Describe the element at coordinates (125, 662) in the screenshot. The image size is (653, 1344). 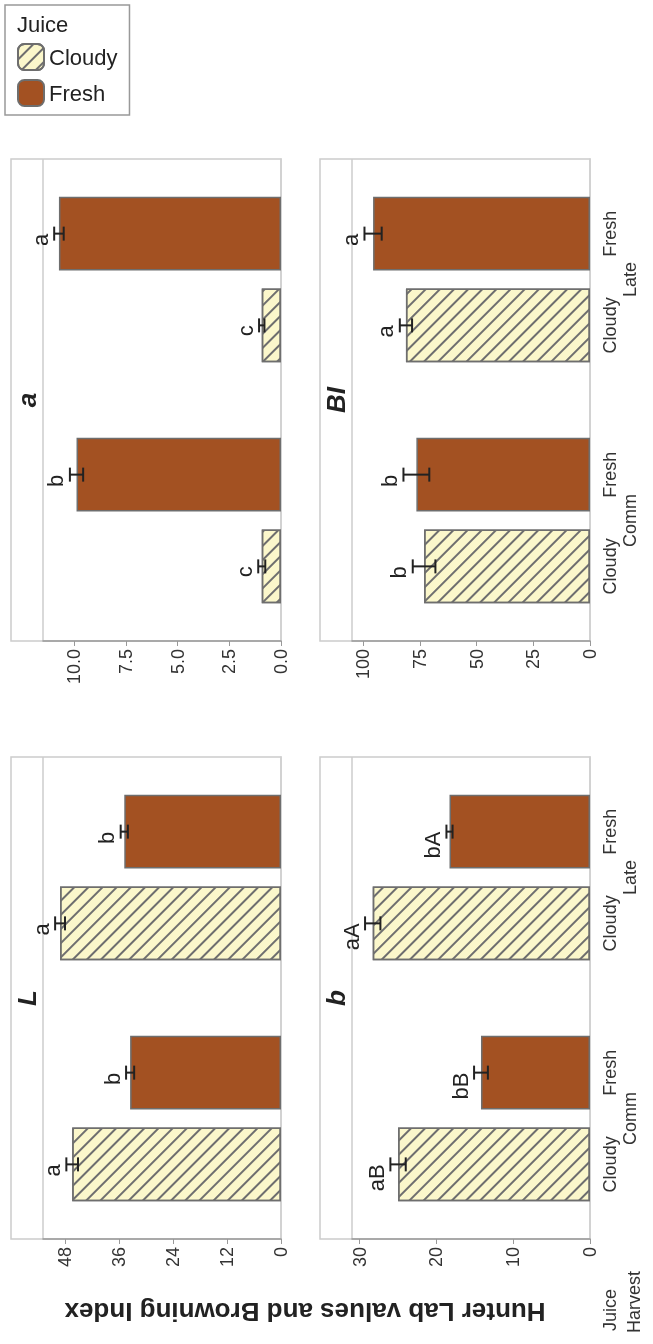
I see `x-tick-label: 7.5` at that location.